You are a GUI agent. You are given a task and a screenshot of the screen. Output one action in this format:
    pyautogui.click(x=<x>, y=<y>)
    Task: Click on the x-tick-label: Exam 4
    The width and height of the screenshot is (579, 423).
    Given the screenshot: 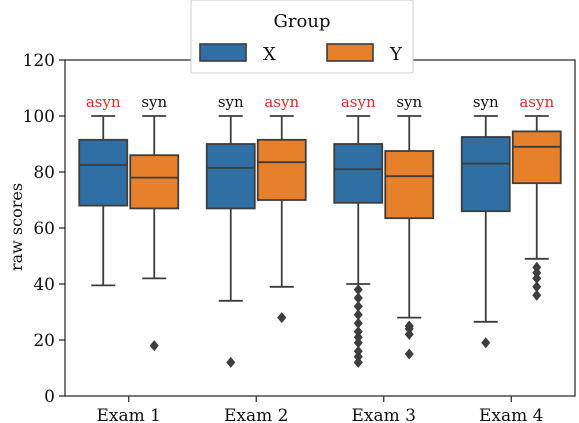 What is the action you would take?
    pyautogui.click(x=511, y=414)
    